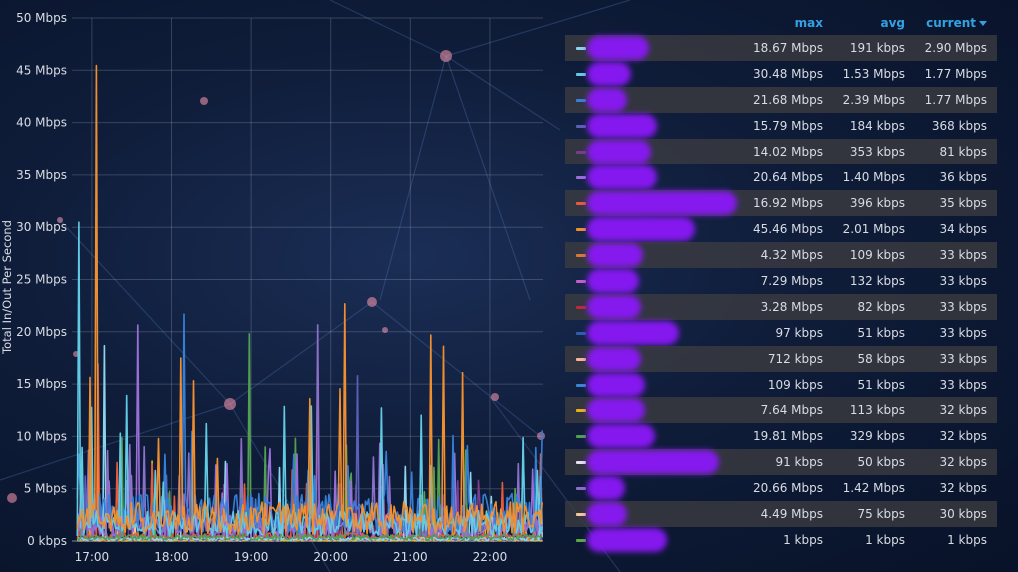 This screenshot has height=572, width=1018. What do you see at coordinates (956, 23) in the screenshot?
I see `column-header-current: current` at bounding box center [956, 23].